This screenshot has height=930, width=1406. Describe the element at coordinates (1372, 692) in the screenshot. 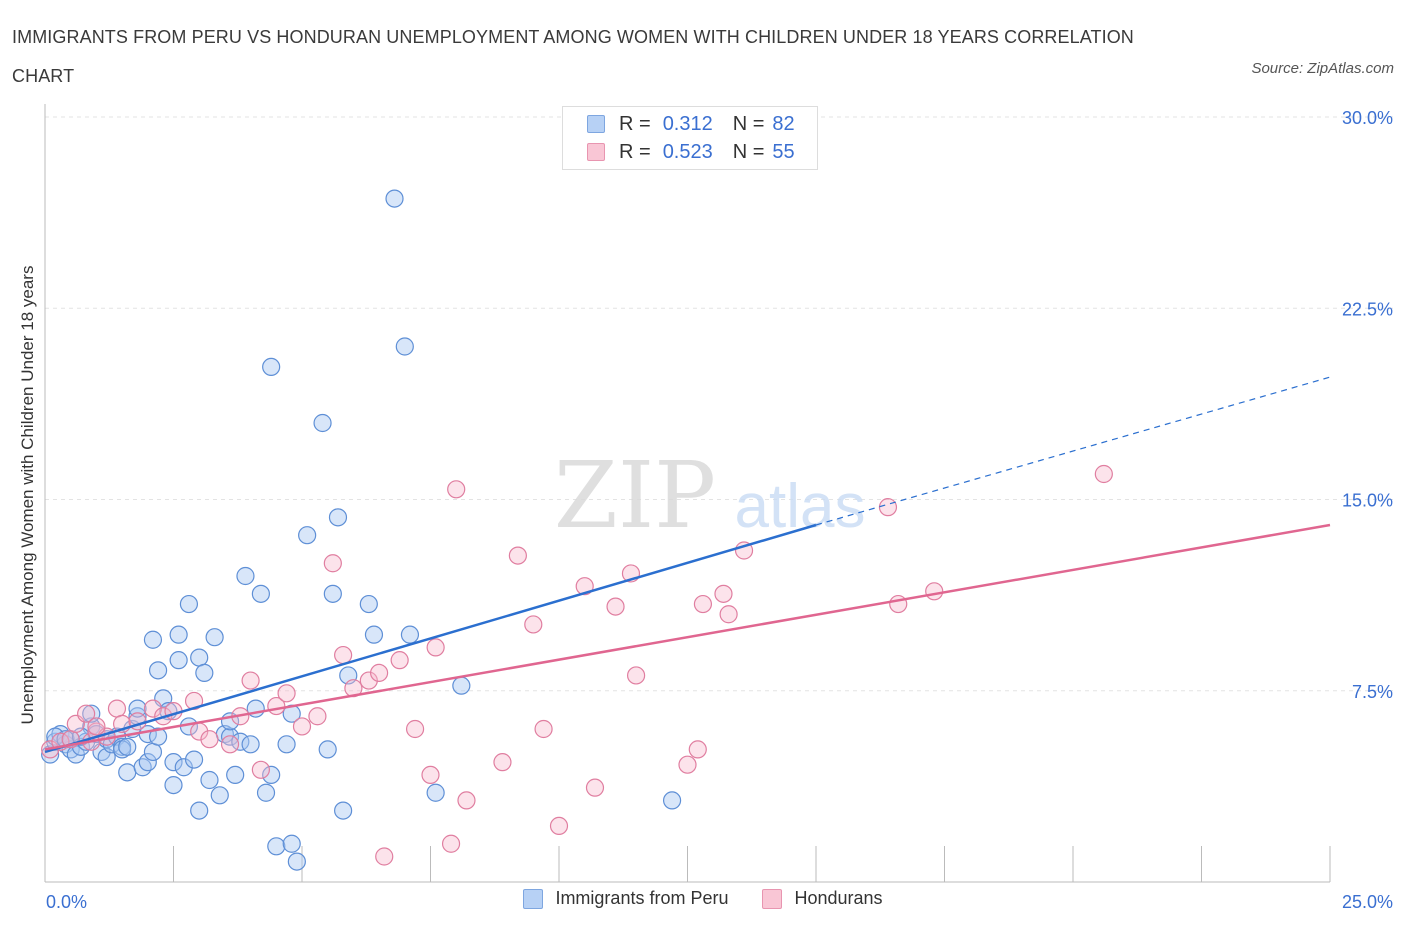

I see `y-tick-label: 7.5%` at that location.